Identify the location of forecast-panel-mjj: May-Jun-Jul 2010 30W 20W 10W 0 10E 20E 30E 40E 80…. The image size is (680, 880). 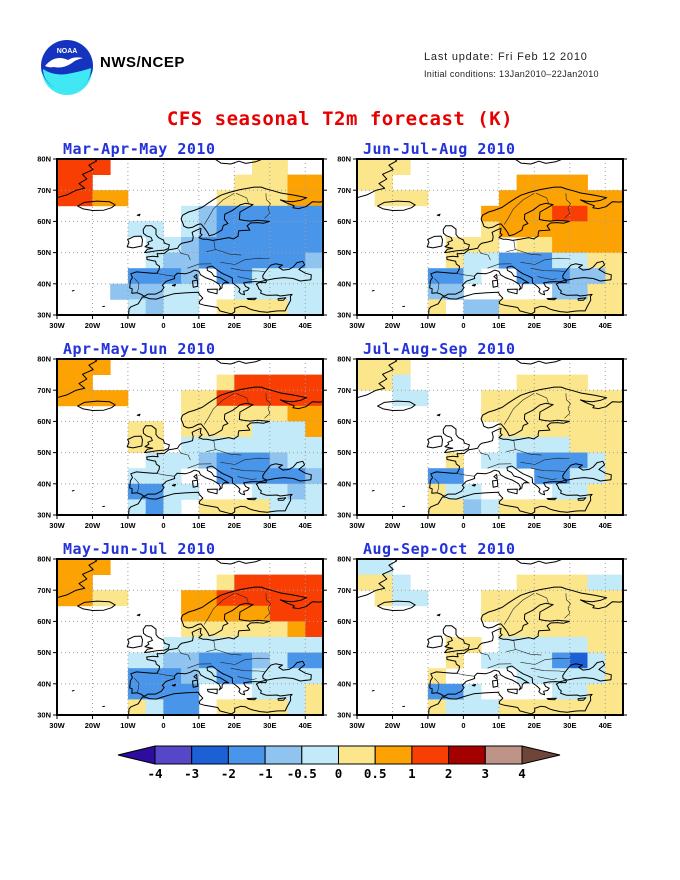
(184, 640).